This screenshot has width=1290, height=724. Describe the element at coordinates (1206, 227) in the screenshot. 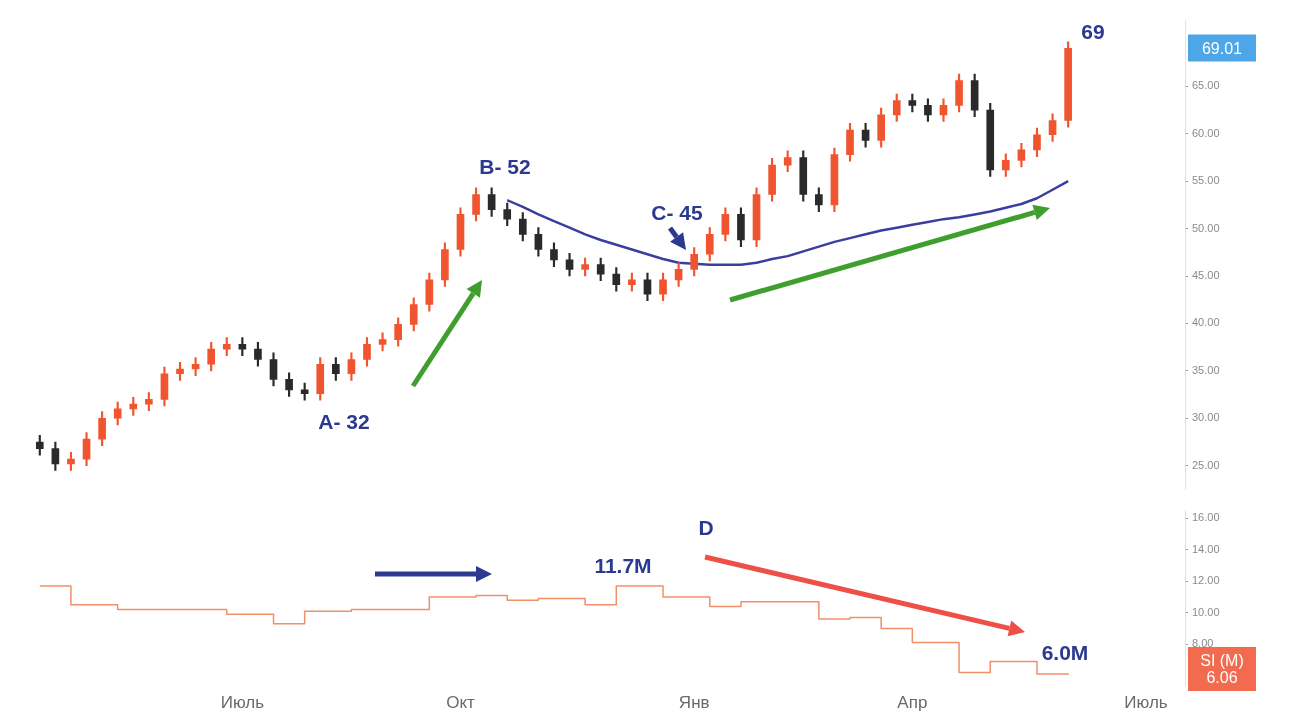

I see `y-tick-label: 50.00` at that location.